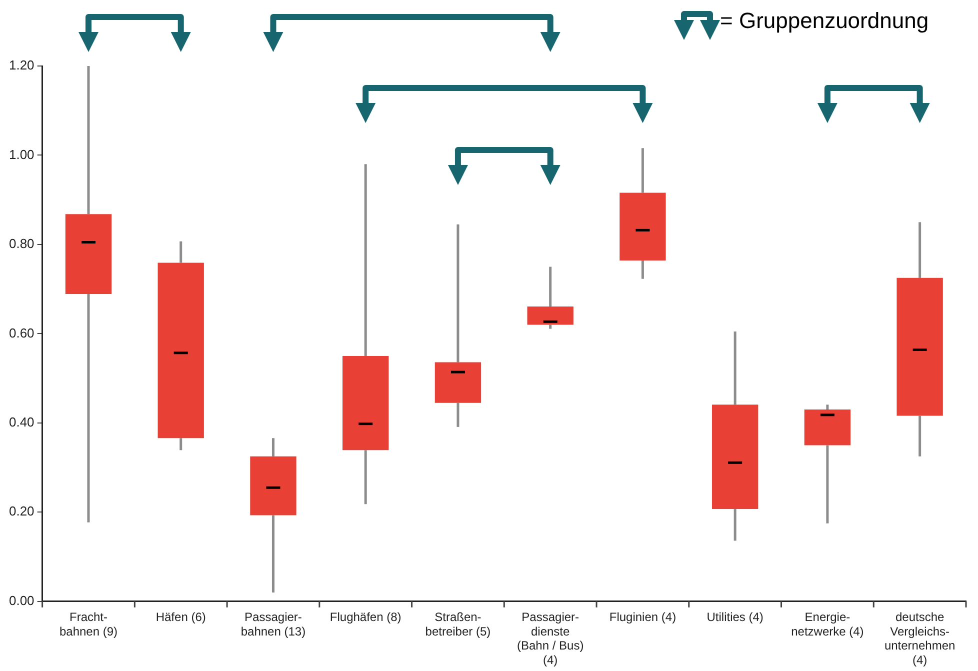 This screenshot has height=671, width=978. Describe the element at coordinates (21, 244) in the screenshot. I see `y-tick-label: 0.80` at that location.